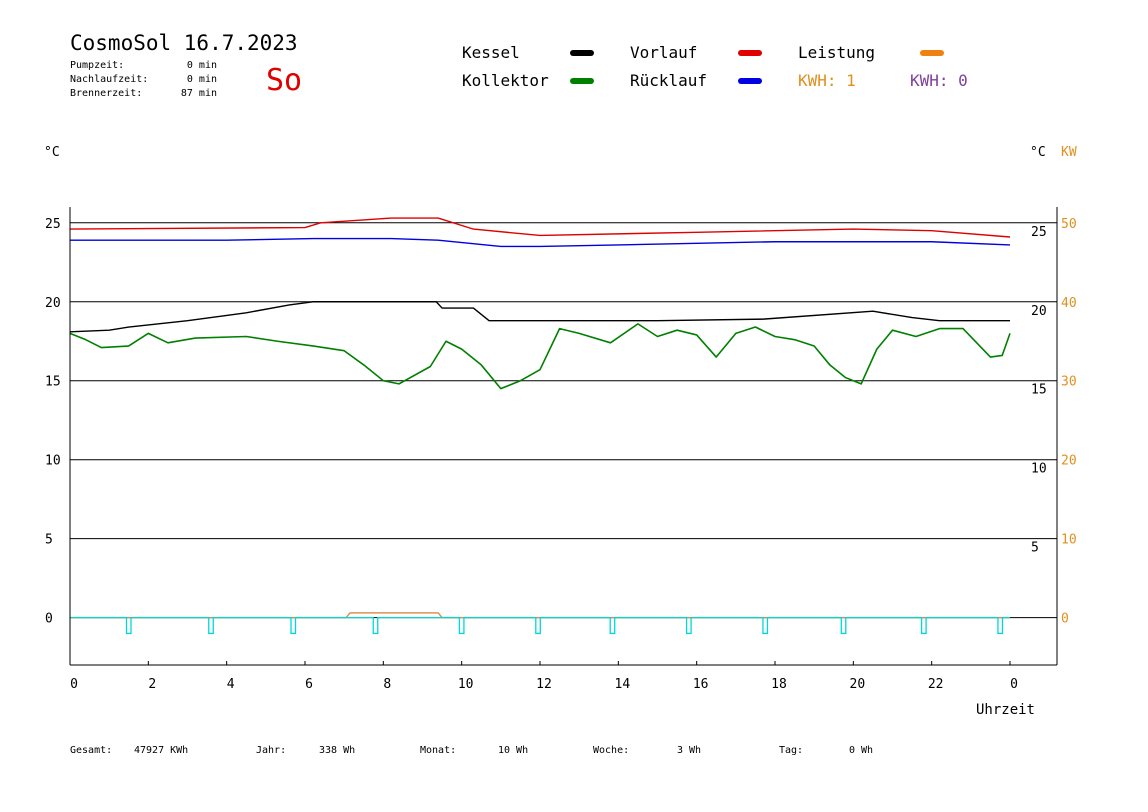 The width and height of the screenshot is (1148, 812). Describe the element at coordinates (152, 684) in the screenshot. I see `x-tick-label: 2` at that location.